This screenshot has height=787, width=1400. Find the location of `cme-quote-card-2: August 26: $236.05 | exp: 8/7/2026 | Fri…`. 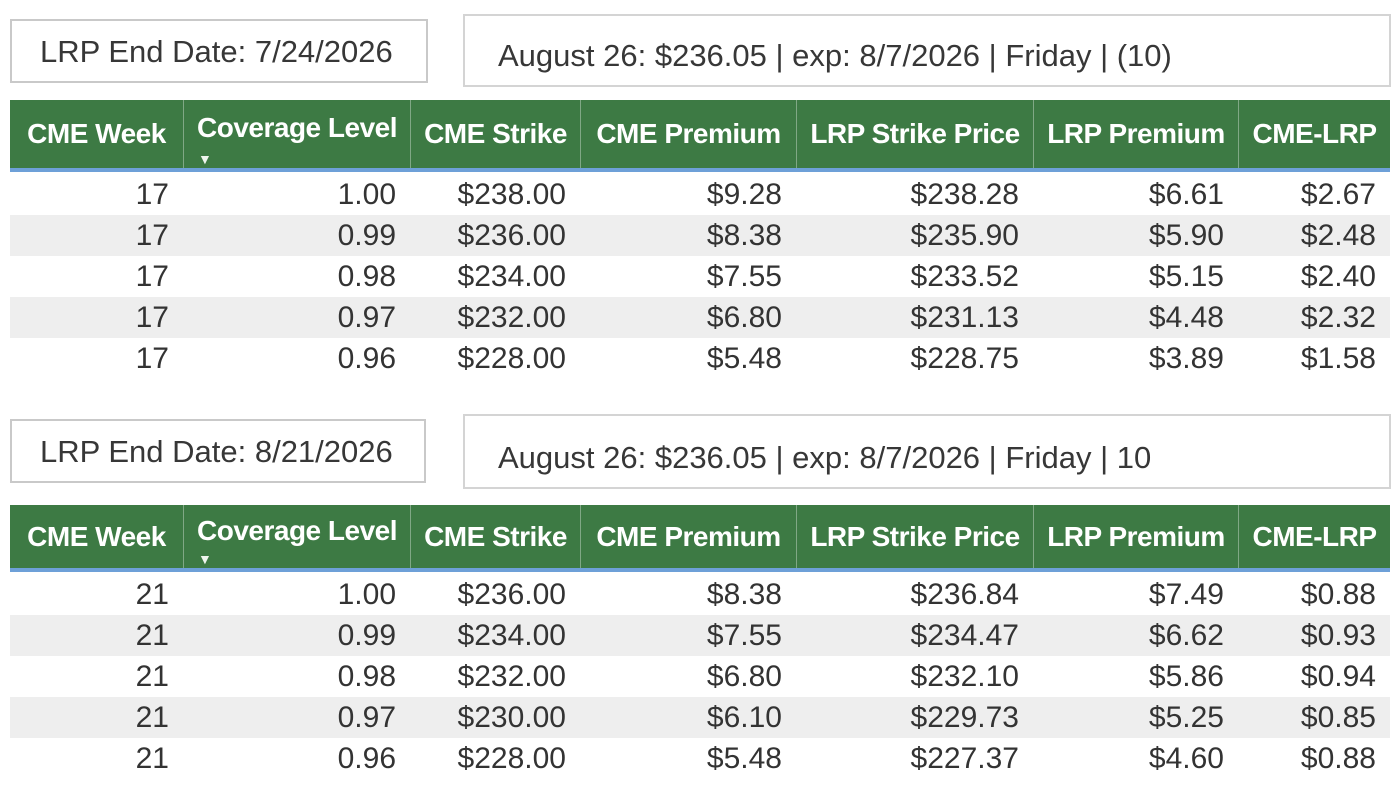

cme-quote-card-2: August 26: $236.05 | exp: 8/7/2026 | Fri… is located at coordinates (927, 451).